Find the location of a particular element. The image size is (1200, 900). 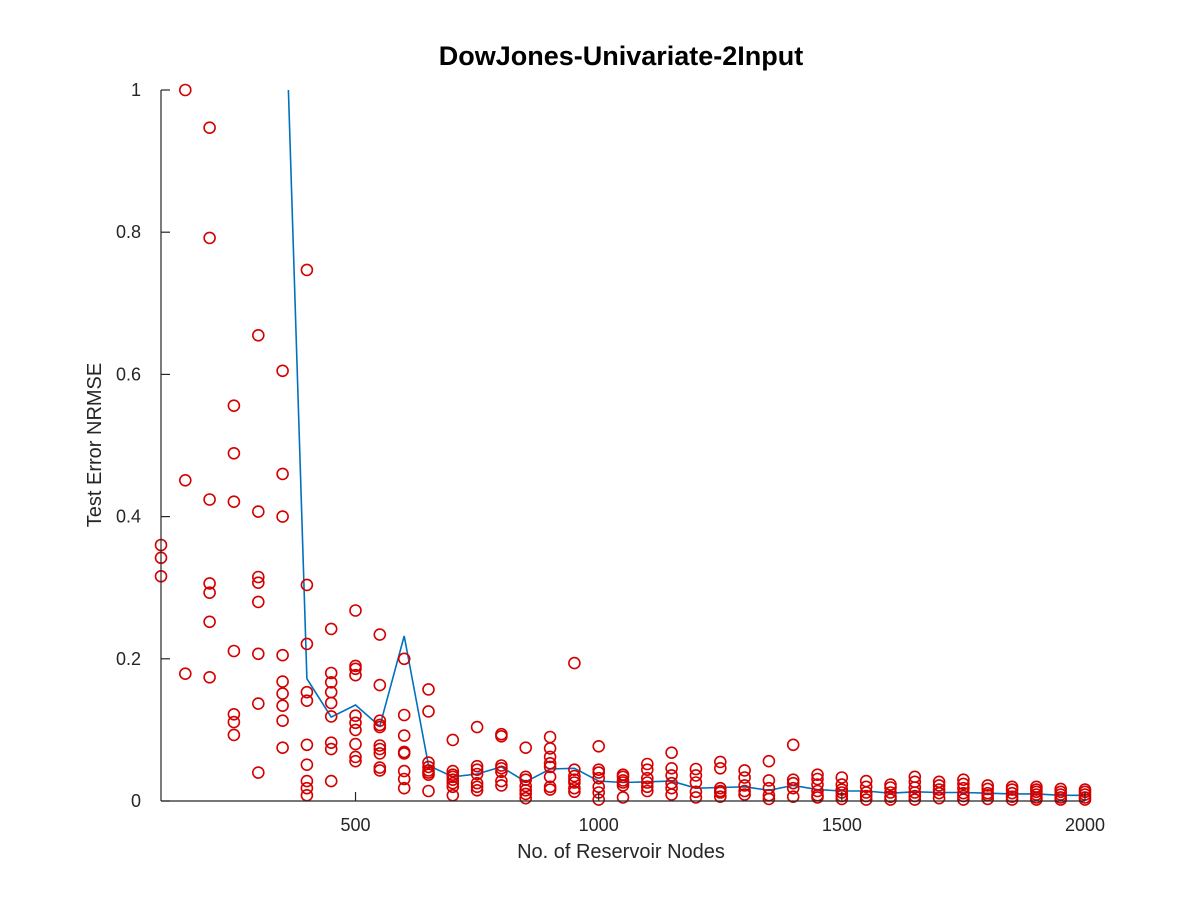

y-tick-label: 0.8 is located at coordinates (128, 232).